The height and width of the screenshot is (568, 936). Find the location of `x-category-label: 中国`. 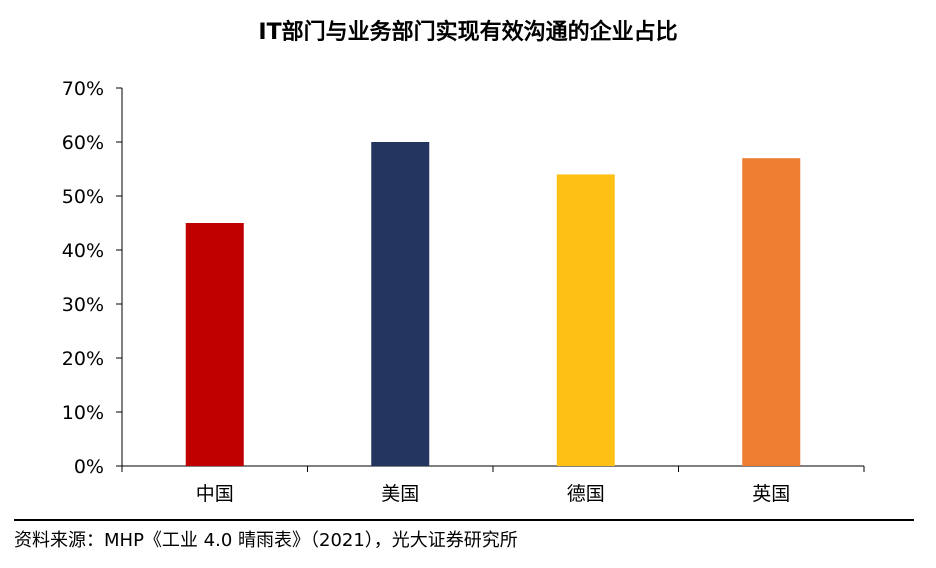

x-category-label: 中国 is located at coordinates (215, 494).